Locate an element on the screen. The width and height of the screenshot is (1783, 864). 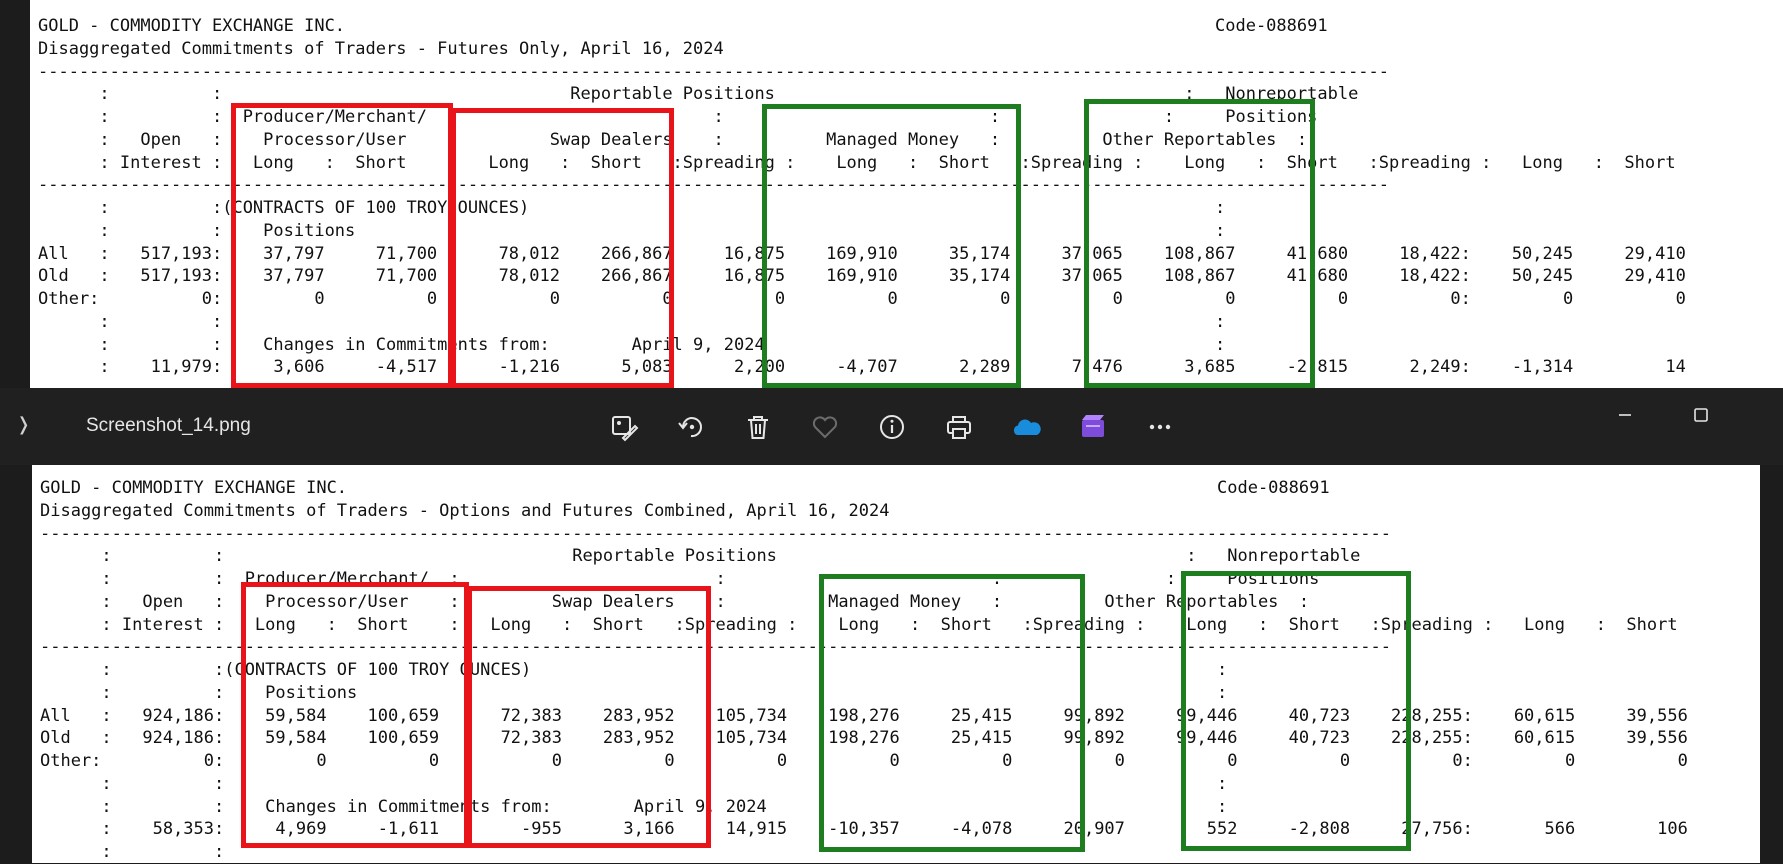
onedrive-icon is located at coordinates (1026, 427).